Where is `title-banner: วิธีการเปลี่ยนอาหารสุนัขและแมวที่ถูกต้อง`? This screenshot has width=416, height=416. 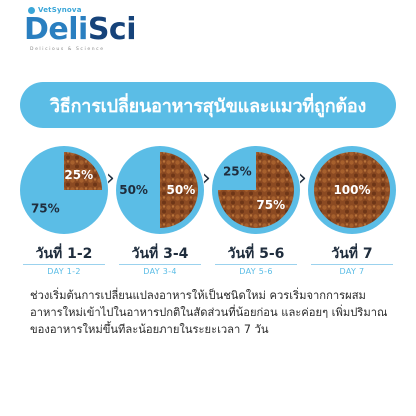
title-banner: วิธีการเปลี่ยนอาหารสุนัขและแมวที่ถูกต้อง is located at coordinates (208, 105).